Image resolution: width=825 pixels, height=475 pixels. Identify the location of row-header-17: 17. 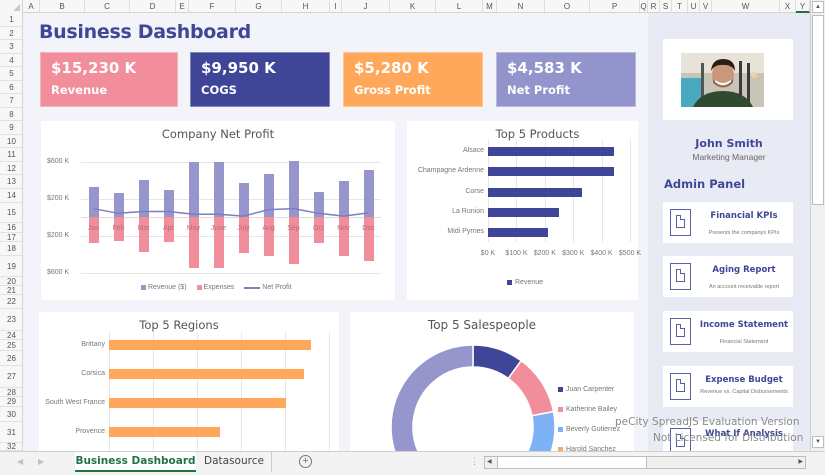
(11, 237).